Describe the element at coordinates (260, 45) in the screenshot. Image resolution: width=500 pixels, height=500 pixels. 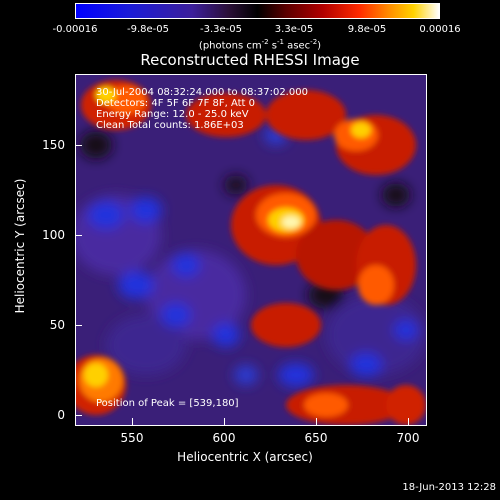
I see `colorbar-units: (photons cm-2 s-1 asec-2)` at that location.